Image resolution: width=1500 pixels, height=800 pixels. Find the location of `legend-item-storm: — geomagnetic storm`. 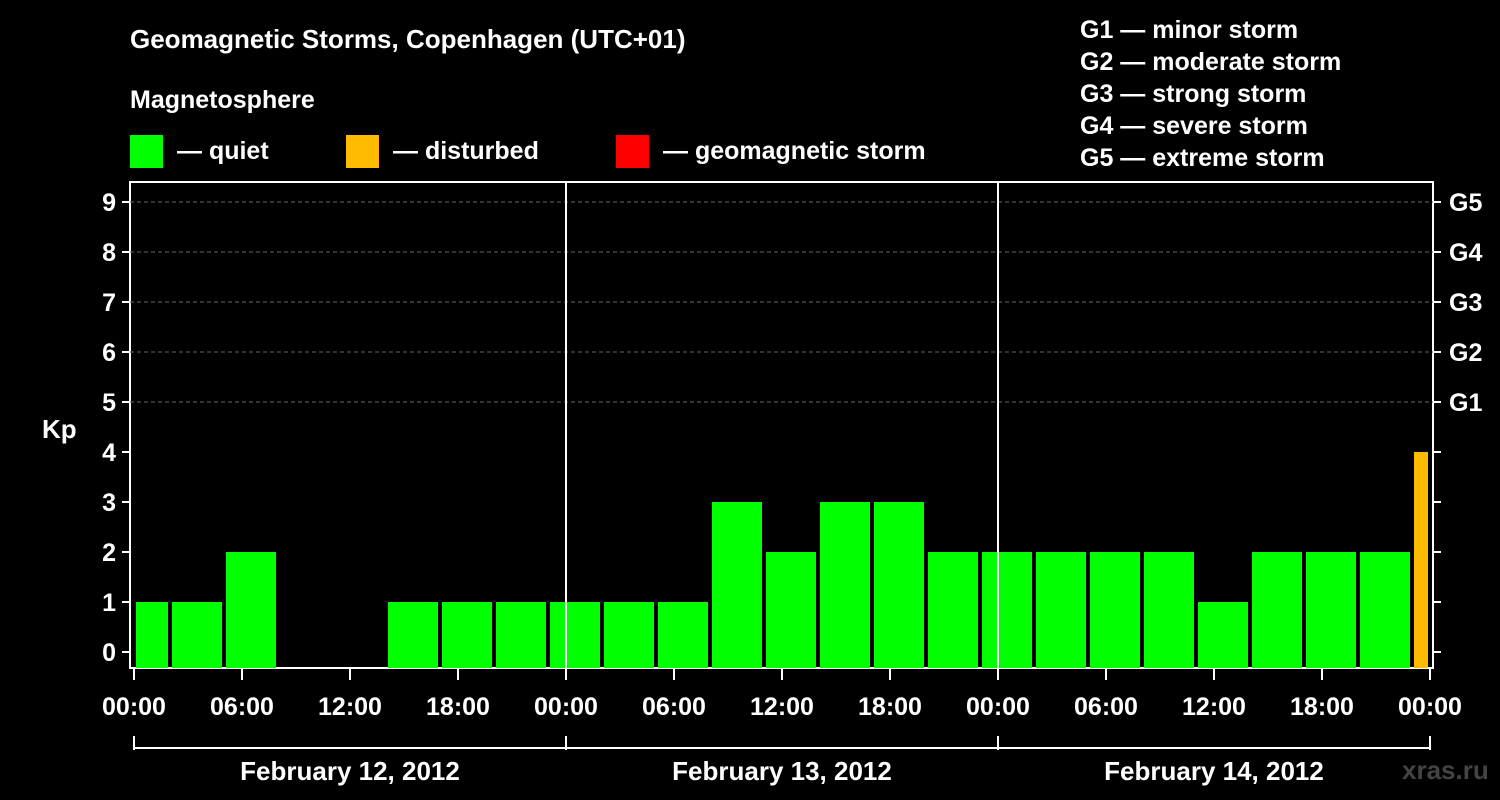

legend-item-storm: — geomagnetic storm is located at coordinates (771, 151).